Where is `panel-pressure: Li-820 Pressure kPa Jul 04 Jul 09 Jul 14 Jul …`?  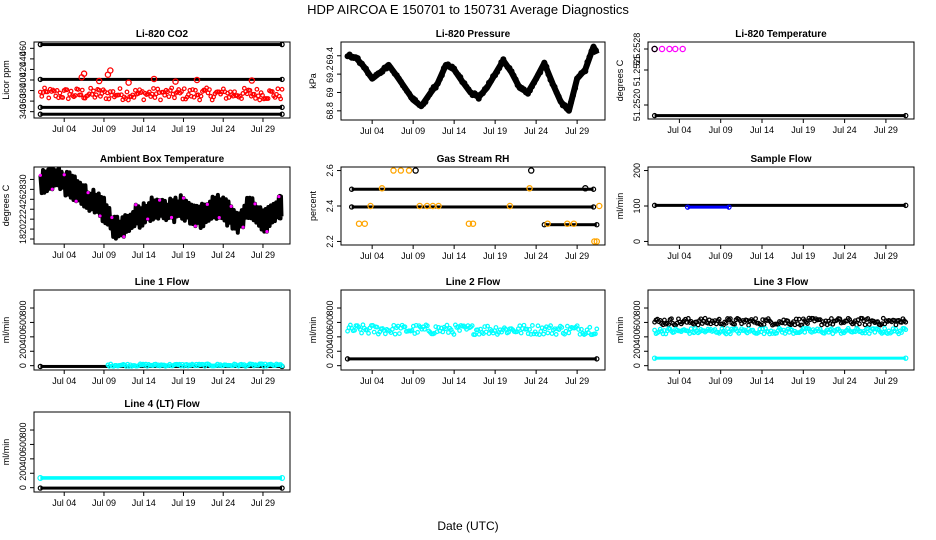 panel-pressure: Li-820 Pressure kPa Jul 04 Jul 09 Jul 14 Jul … is located at coordinates (457, 82).